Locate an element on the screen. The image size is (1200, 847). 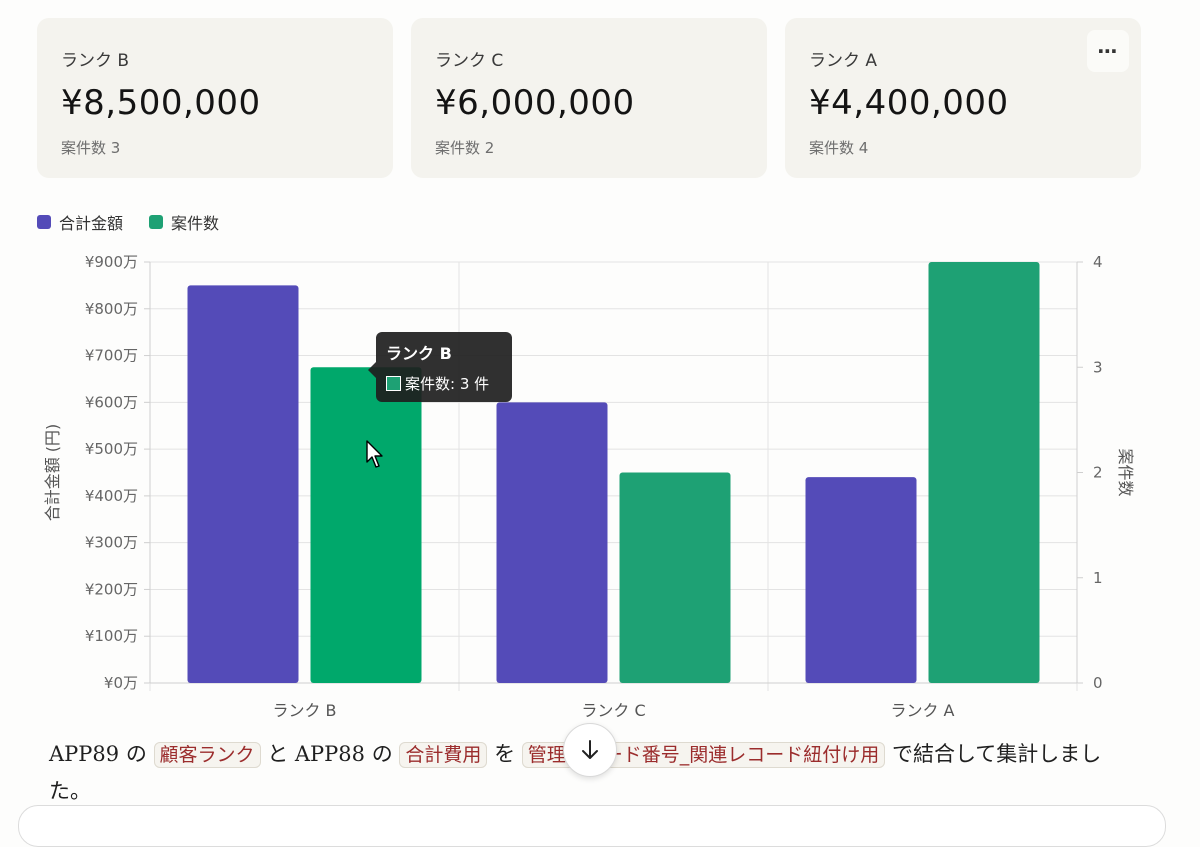
inline-code-customer-rank: 顧客ランク is located at coordinates (207, 755).